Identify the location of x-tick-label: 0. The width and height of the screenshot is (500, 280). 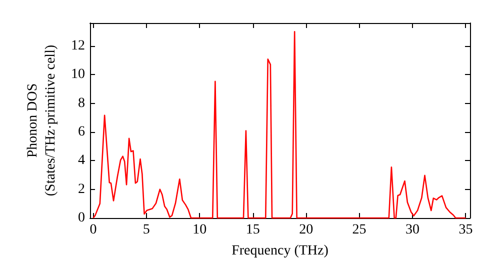
(93, 230).